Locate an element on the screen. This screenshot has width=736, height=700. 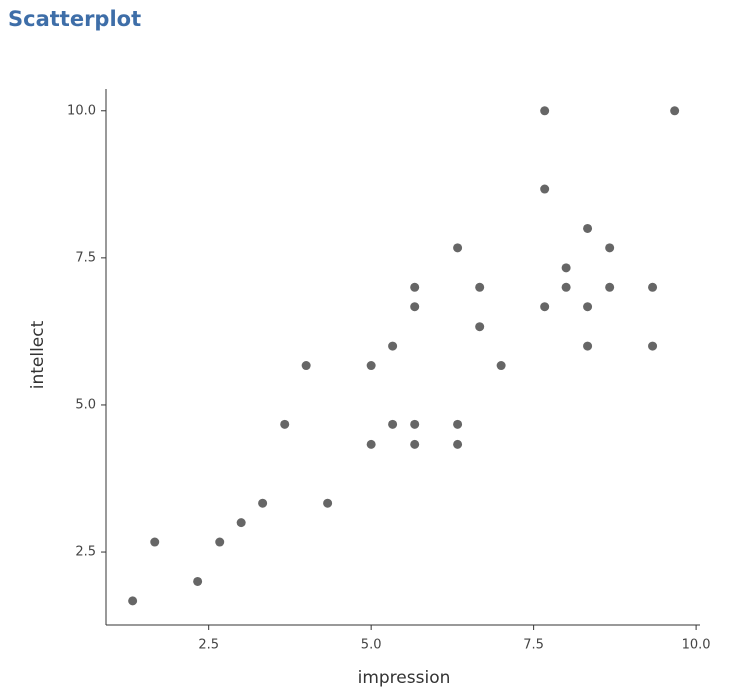
x-tick-label: 10.0 is located at coordinates (696, 645).